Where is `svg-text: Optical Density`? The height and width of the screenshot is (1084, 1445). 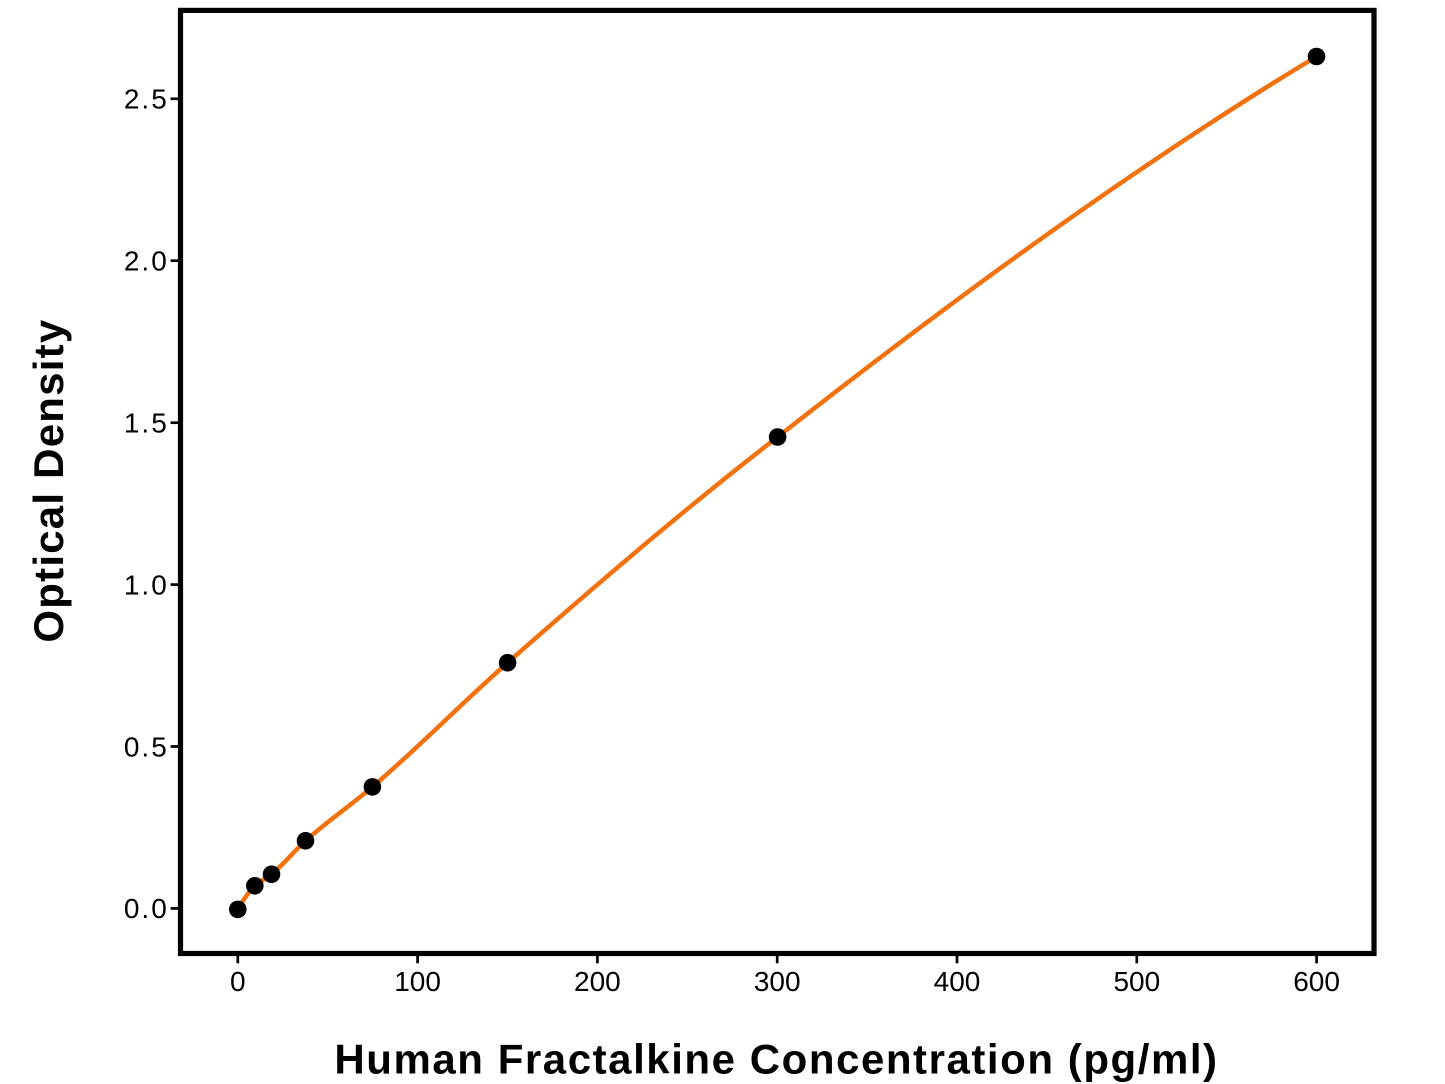 svg-text: Optical Density is located at coordinates (48, 481).